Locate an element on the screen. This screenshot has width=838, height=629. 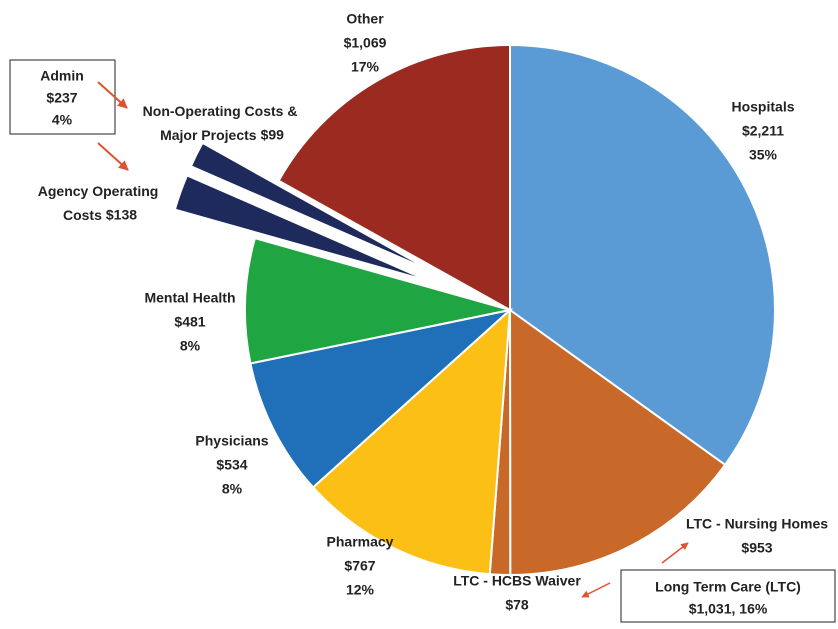
annotation: Admin is located at coordinates (62, 76).